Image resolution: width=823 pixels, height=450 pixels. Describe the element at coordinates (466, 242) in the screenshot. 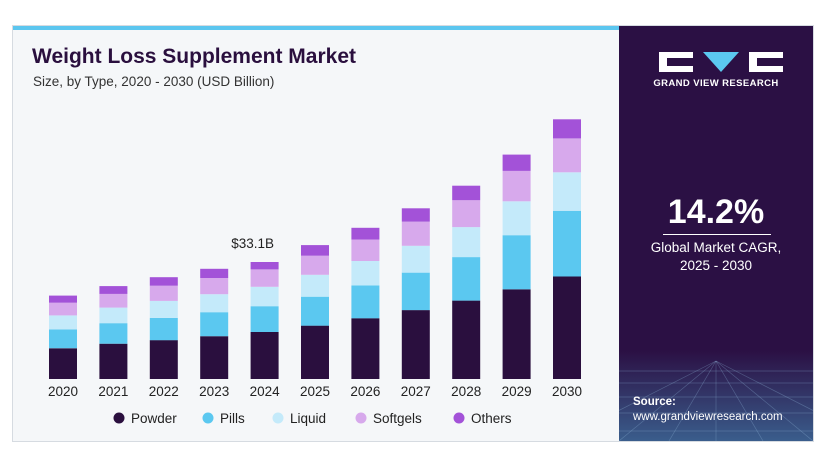

I see `bar-liquid-2028` at that location.